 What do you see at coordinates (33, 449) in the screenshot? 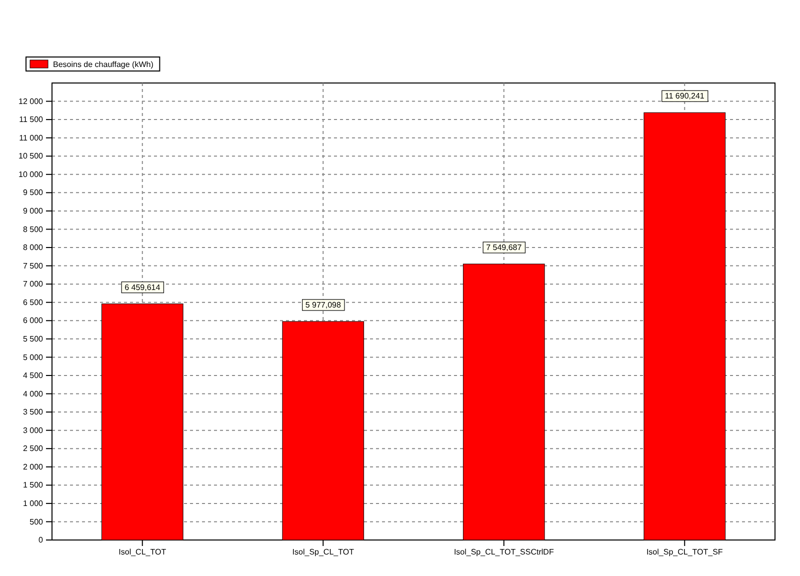
I see `y-tick-label: 2 500` at bounding box center [33, 449].